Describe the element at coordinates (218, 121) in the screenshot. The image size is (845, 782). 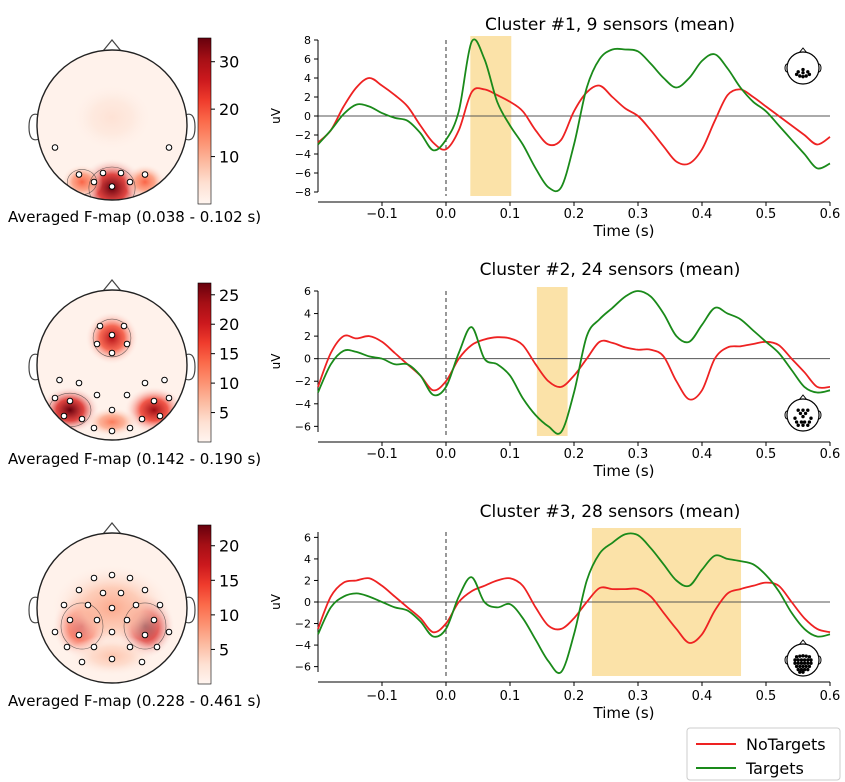
I see `colorbar: 10 20 30` at that location.